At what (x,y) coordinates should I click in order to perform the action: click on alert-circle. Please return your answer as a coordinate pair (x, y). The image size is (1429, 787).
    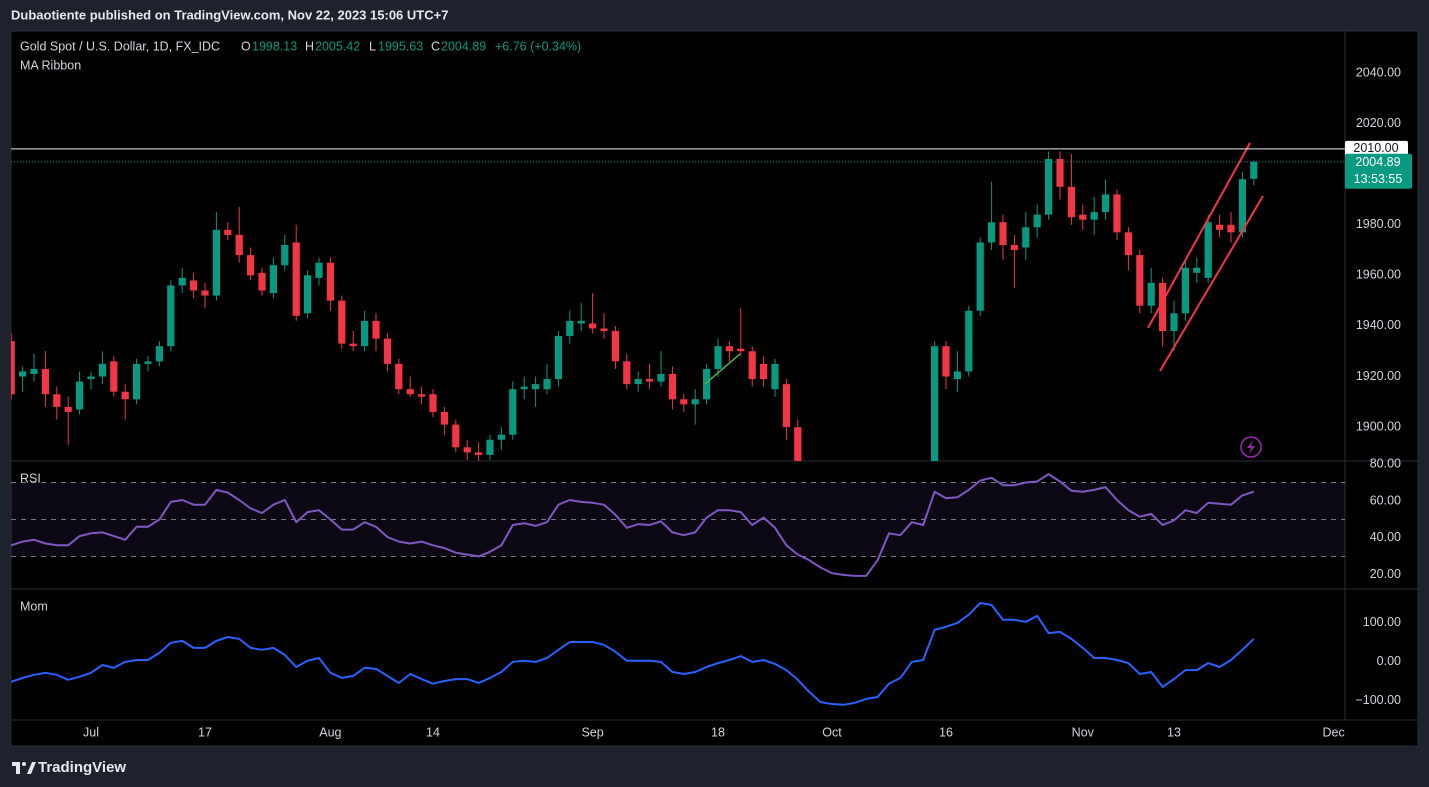
    Looking at the image, I should click on (1251, 447).